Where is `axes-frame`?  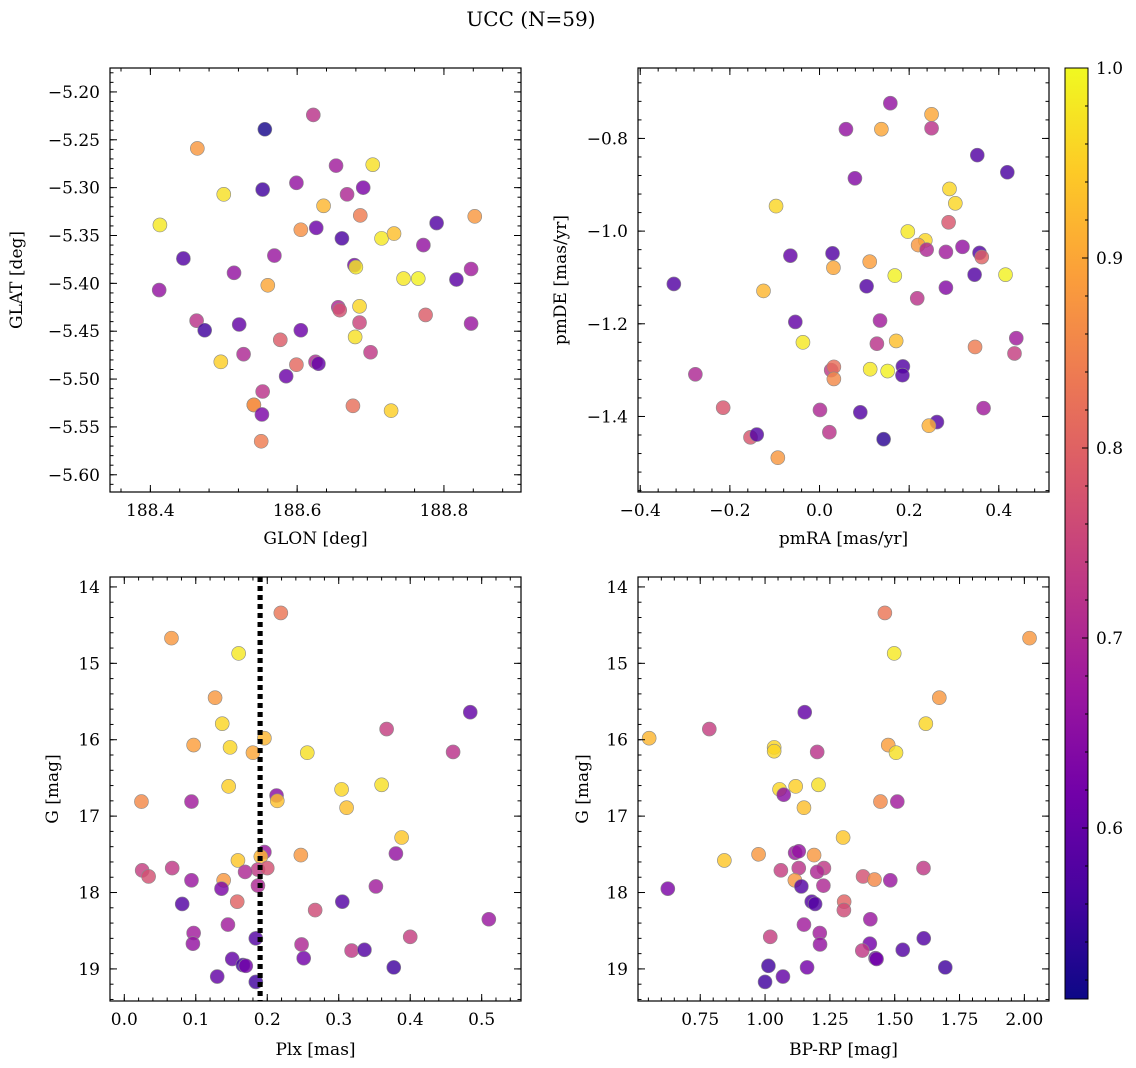
axes-frame is located at coordinates (843, 280).